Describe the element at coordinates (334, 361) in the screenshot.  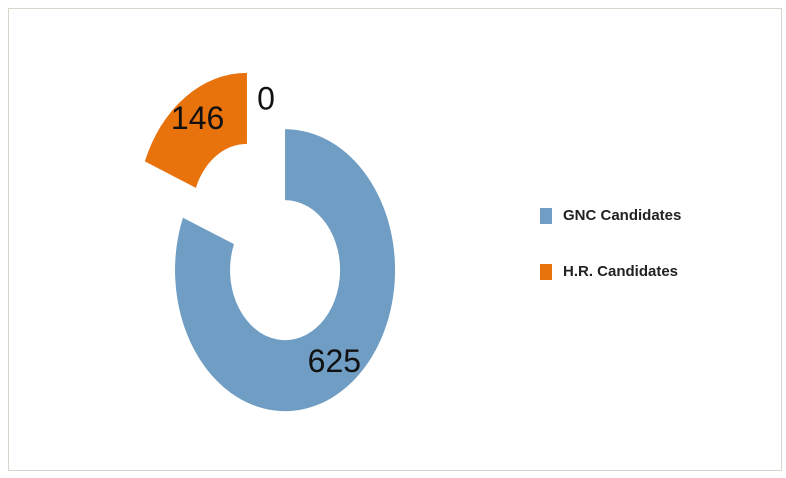
I see `data-label: 625` at that location.